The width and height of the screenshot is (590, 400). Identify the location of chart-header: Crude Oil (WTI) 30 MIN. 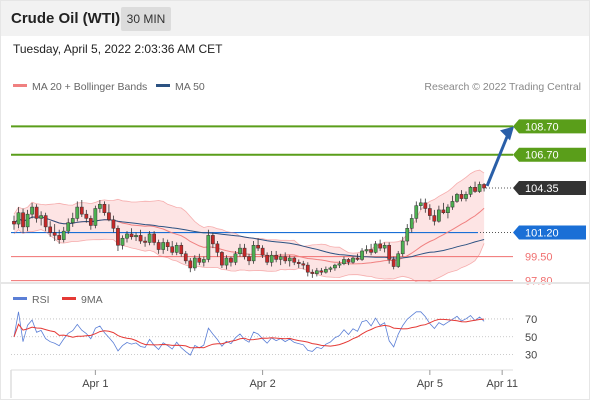
(295, 18).